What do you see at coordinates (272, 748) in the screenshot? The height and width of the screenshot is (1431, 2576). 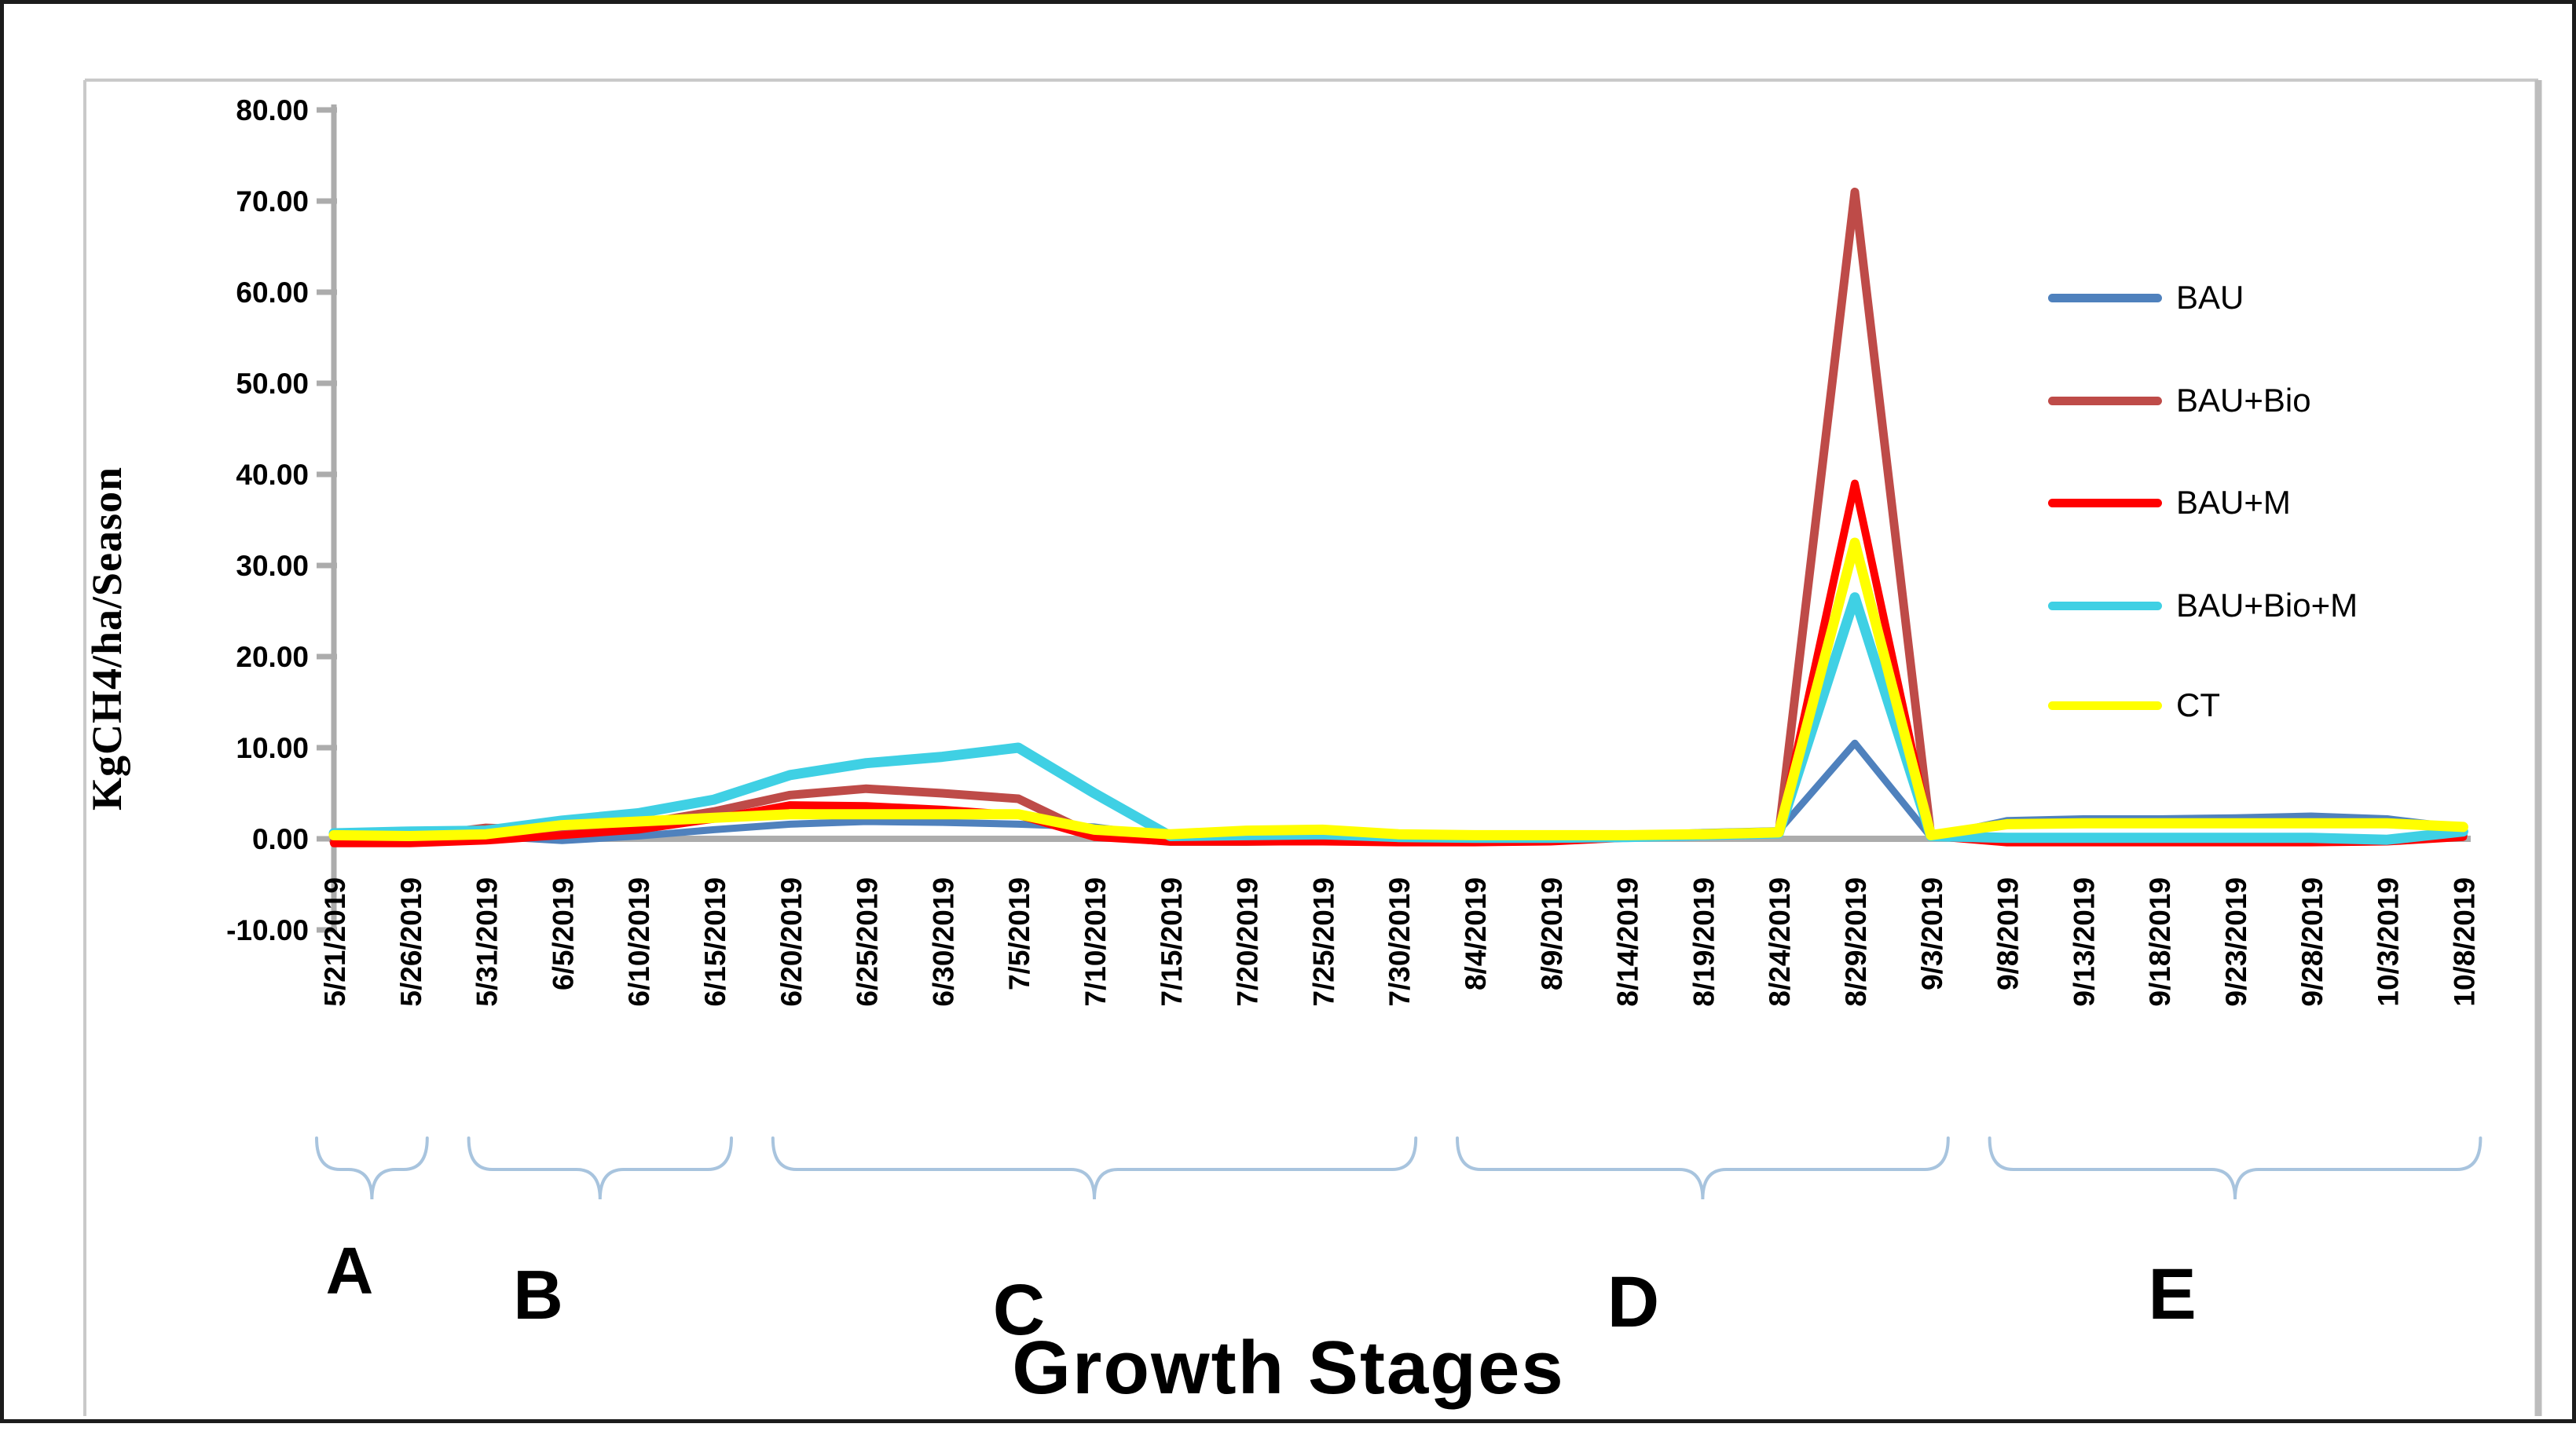 I see `y-tick-label: 10.00` at bounding box center [272, 748].